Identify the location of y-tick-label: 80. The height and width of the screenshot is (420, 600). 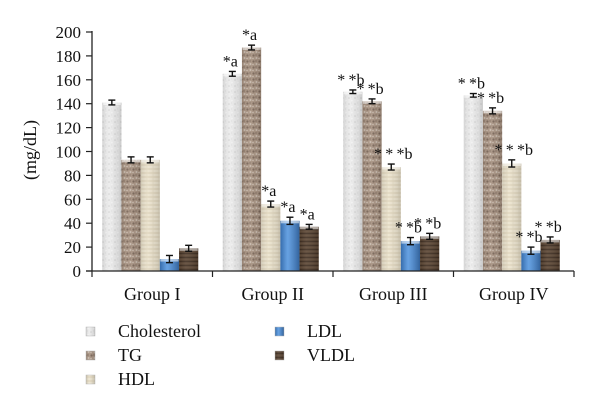
(72, 175).